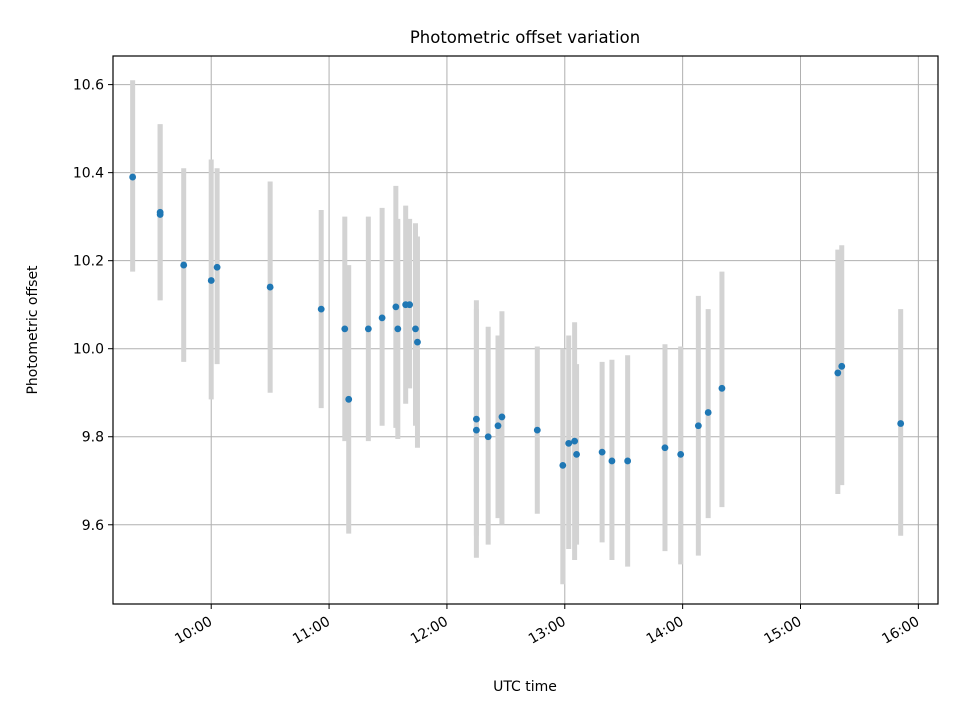  I want to click on y-tick-label: 9.8, so click(93, 438).